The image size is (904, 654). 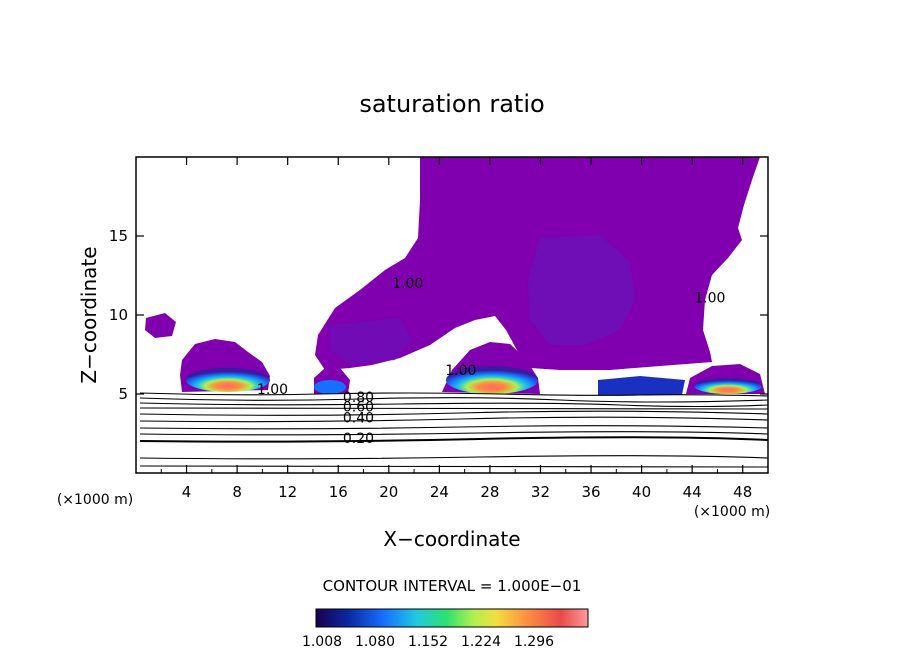 What do you see at coordinates (439, 492) in the screenshot?
I see `x-tick-label: 24` at bounding box center [439, 492].